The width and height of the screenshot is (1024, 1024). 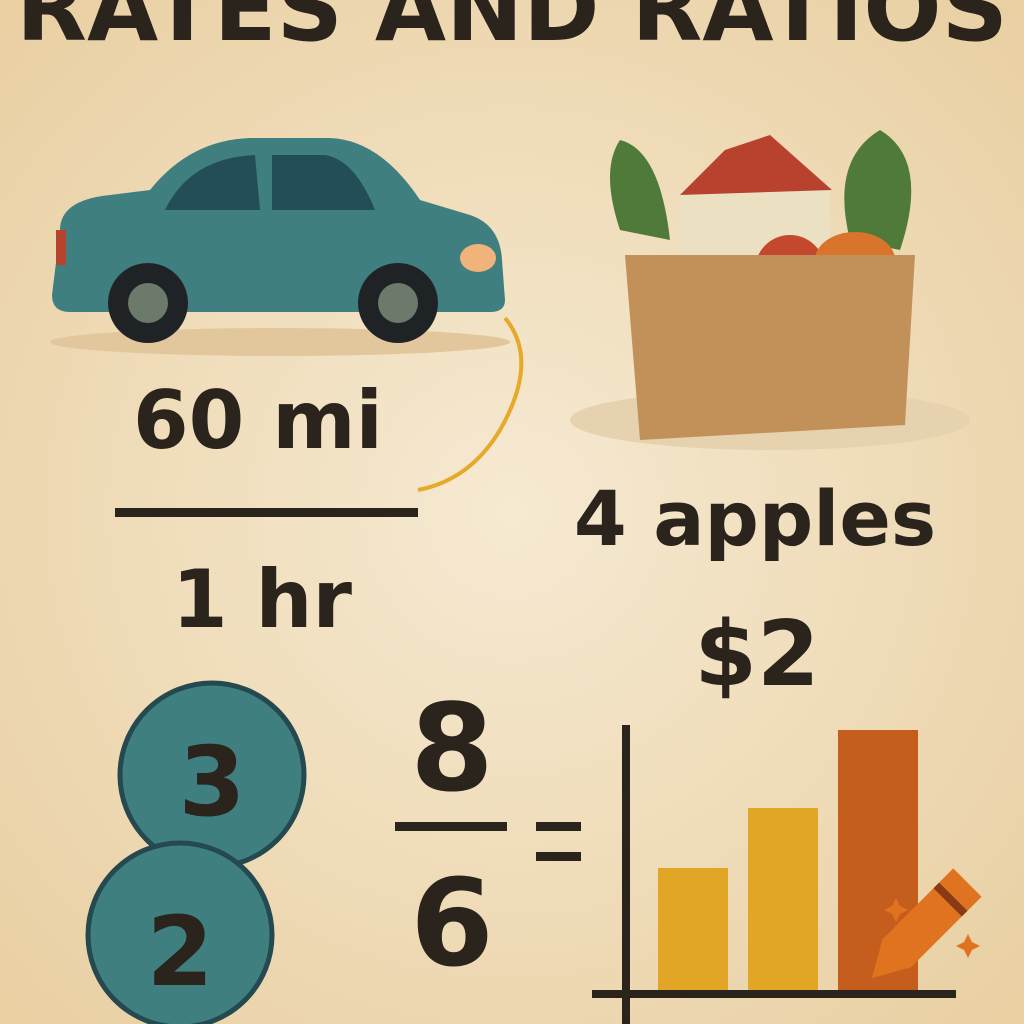 I want to click on bag, so click(x=770, y=347).